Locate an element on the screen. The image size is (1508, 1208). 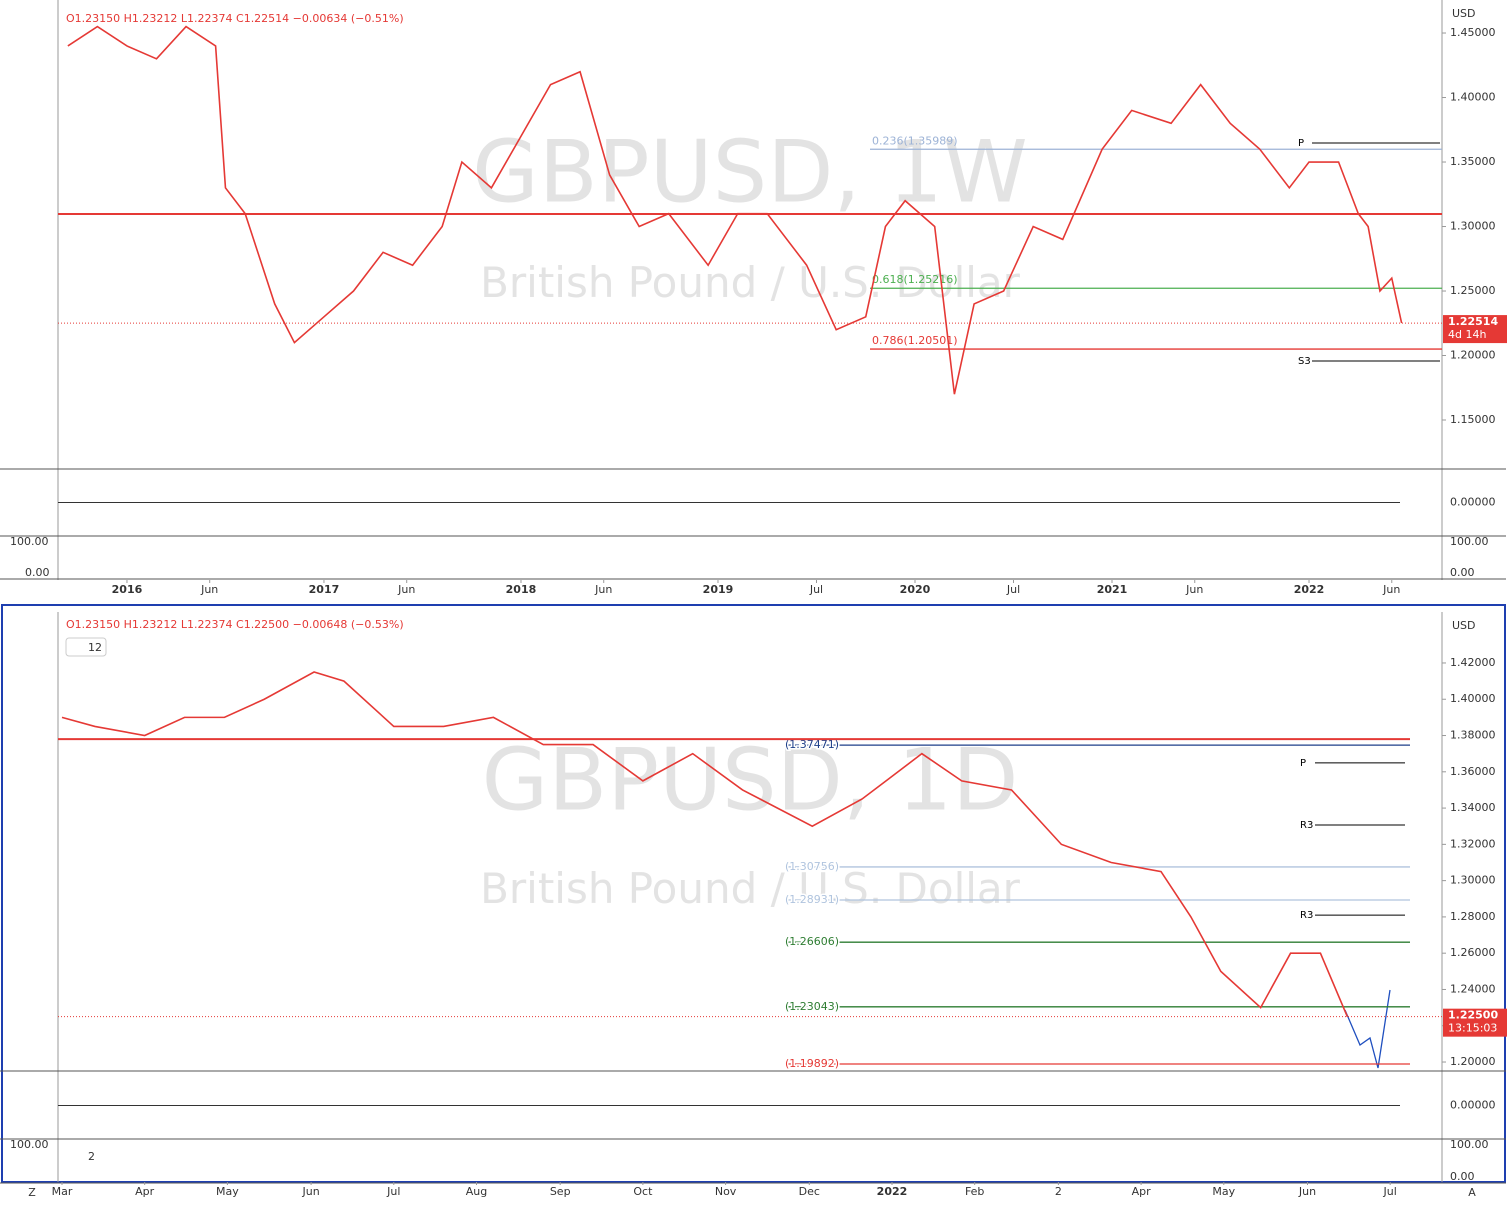
level-label: (1.23043) is located at coordinates (812, 1006).